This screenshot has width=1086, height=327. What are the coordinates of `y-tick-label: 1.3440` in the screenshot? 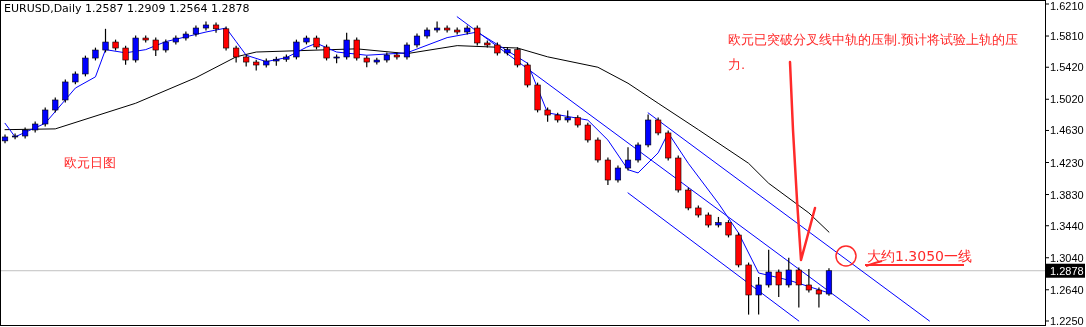 It's located at (1067, 225).